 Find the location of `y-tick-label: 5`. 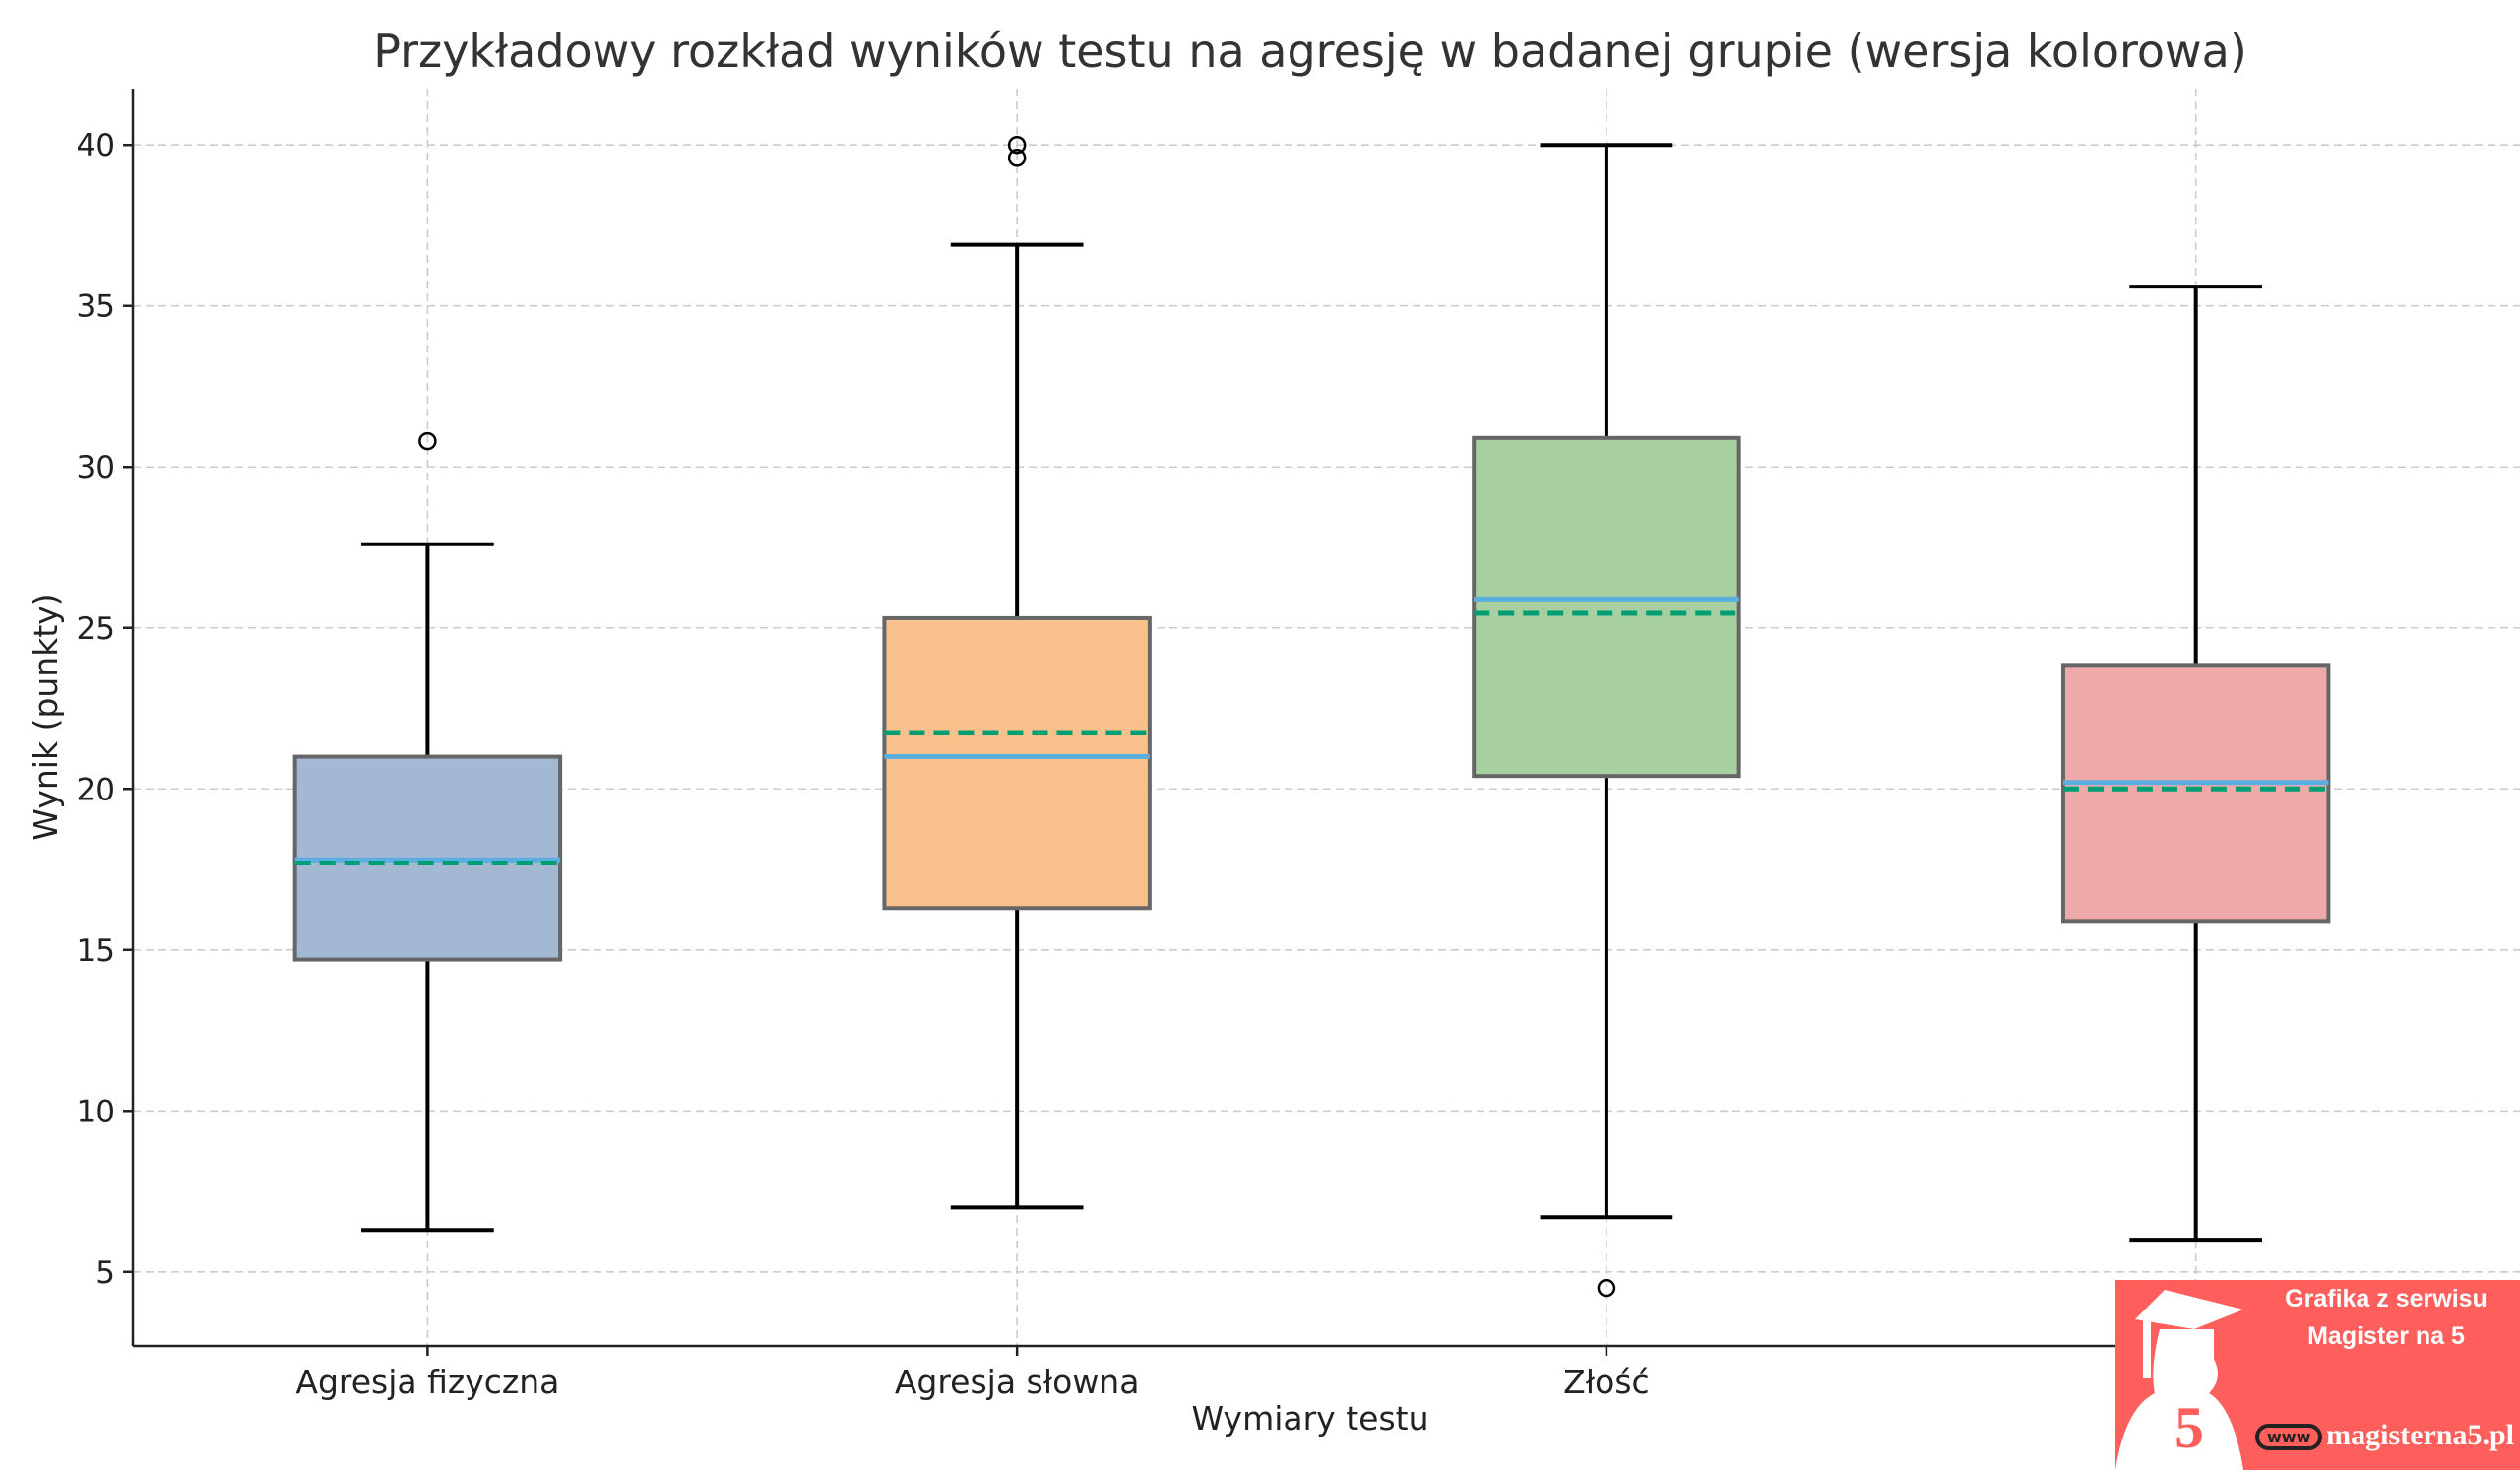

y-tick-label: 5 is located at coordinates (105, 1273).